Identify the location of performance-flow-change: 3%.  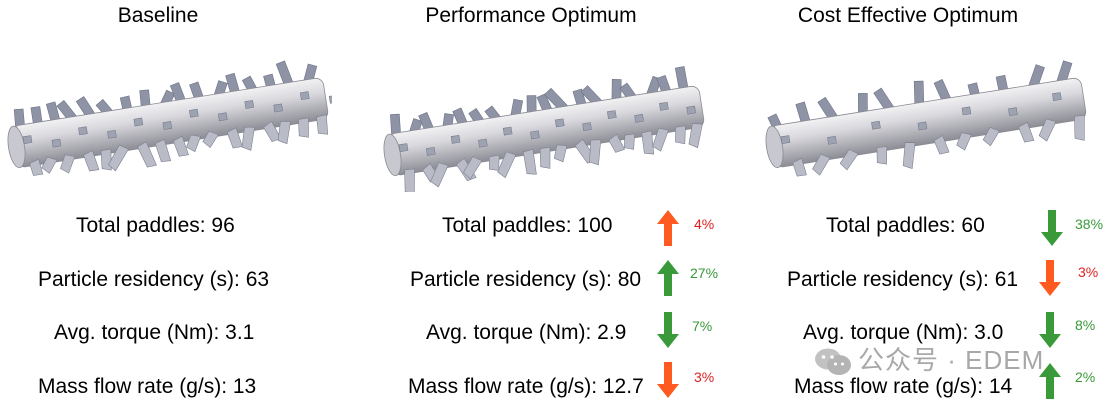
(704, 377).